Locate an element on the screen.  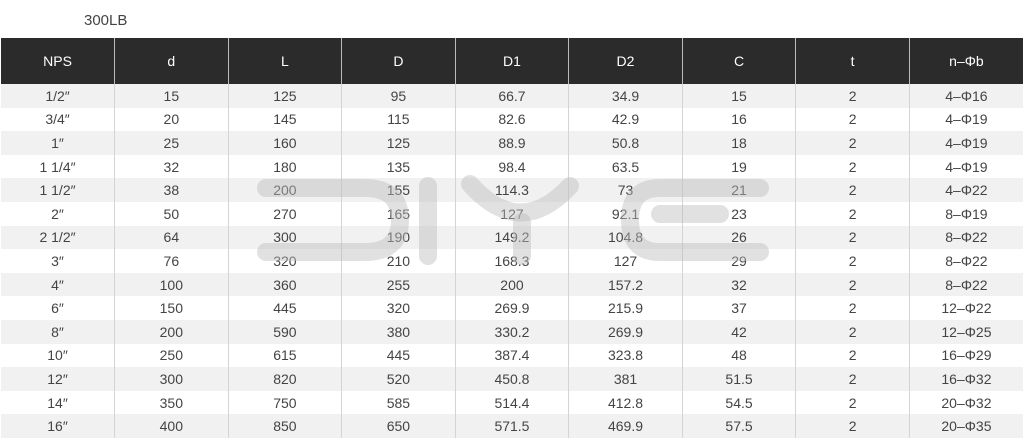
table-cell: 255 is located at coordinates (398, 284).